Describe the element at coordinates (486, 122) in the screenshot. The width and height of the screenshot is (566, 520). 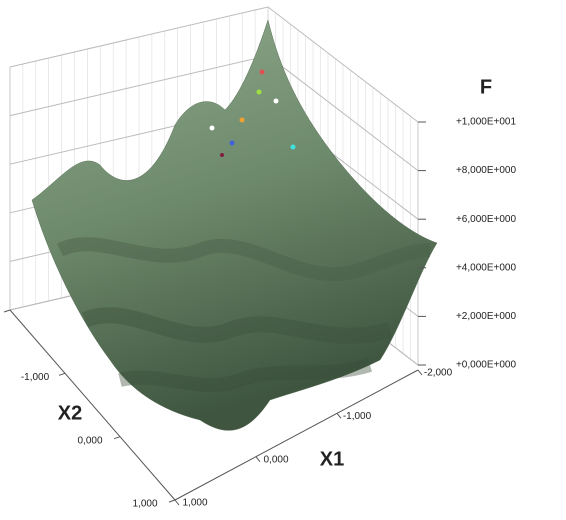
I see `z-tick-label: +1,000E+001` at that location.